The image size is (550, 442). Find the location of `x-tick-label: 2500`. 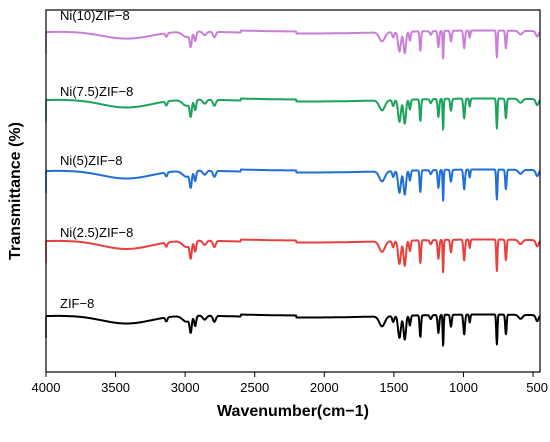

x-tick-label: 2500 is located at coordinates (254, 387).